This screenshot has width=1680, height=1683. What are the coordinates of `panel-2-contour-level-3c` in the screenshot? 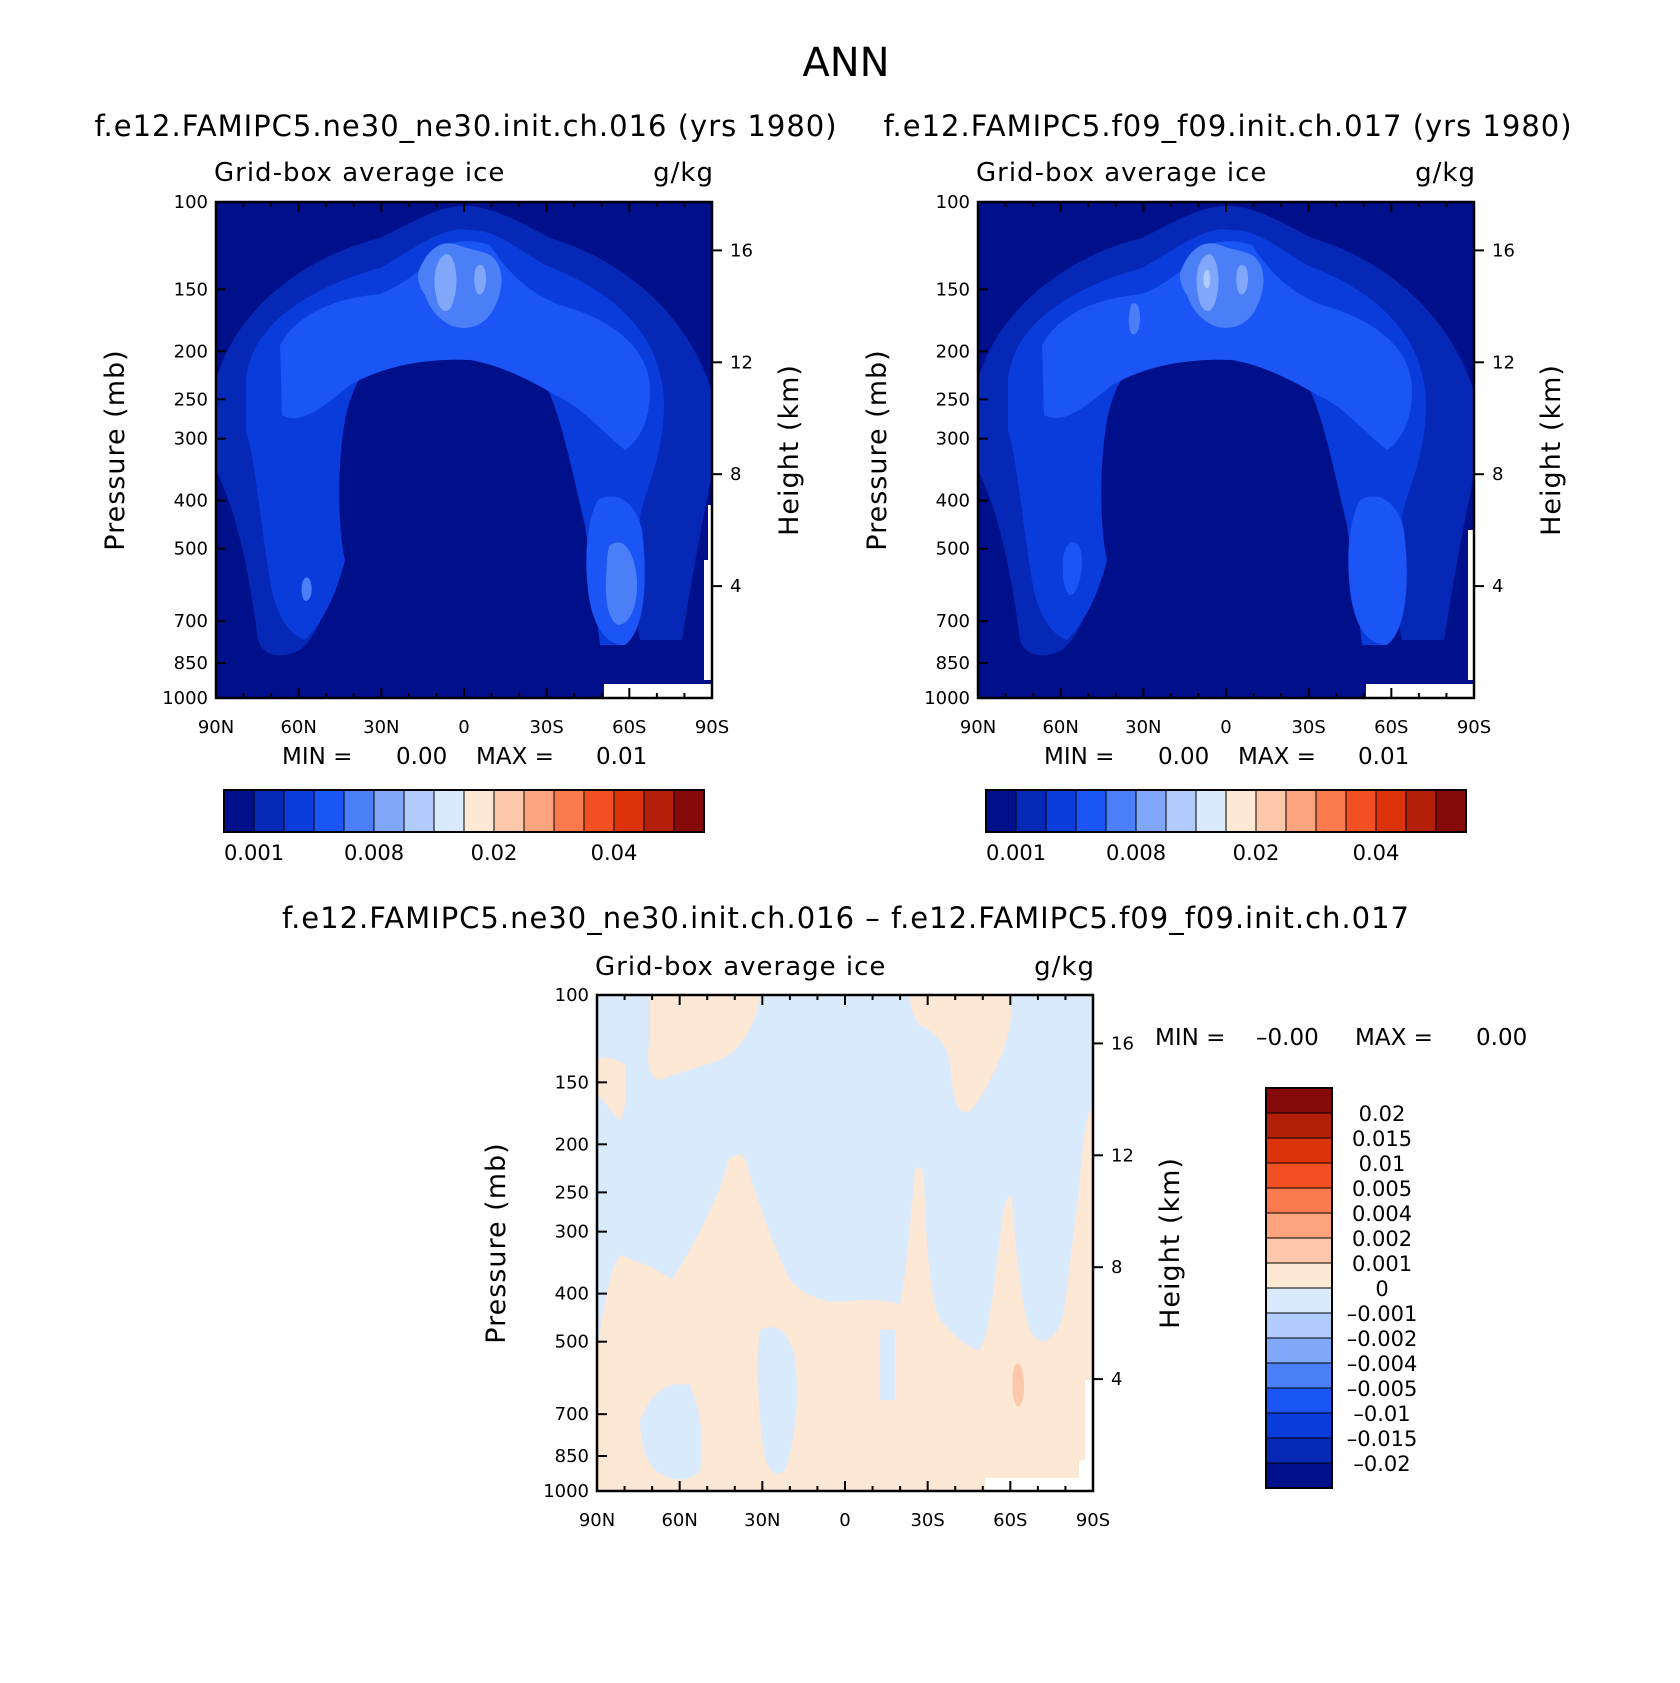 It's located at (1072, 568).